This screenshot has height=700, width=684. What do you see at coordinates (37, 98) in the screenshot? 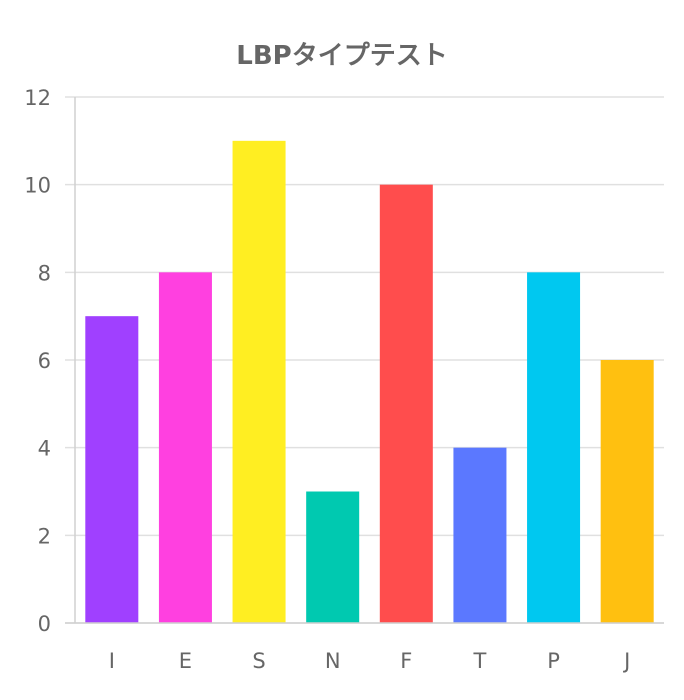
I see `y-tick-label: 12` at bounding box center [37, 98].